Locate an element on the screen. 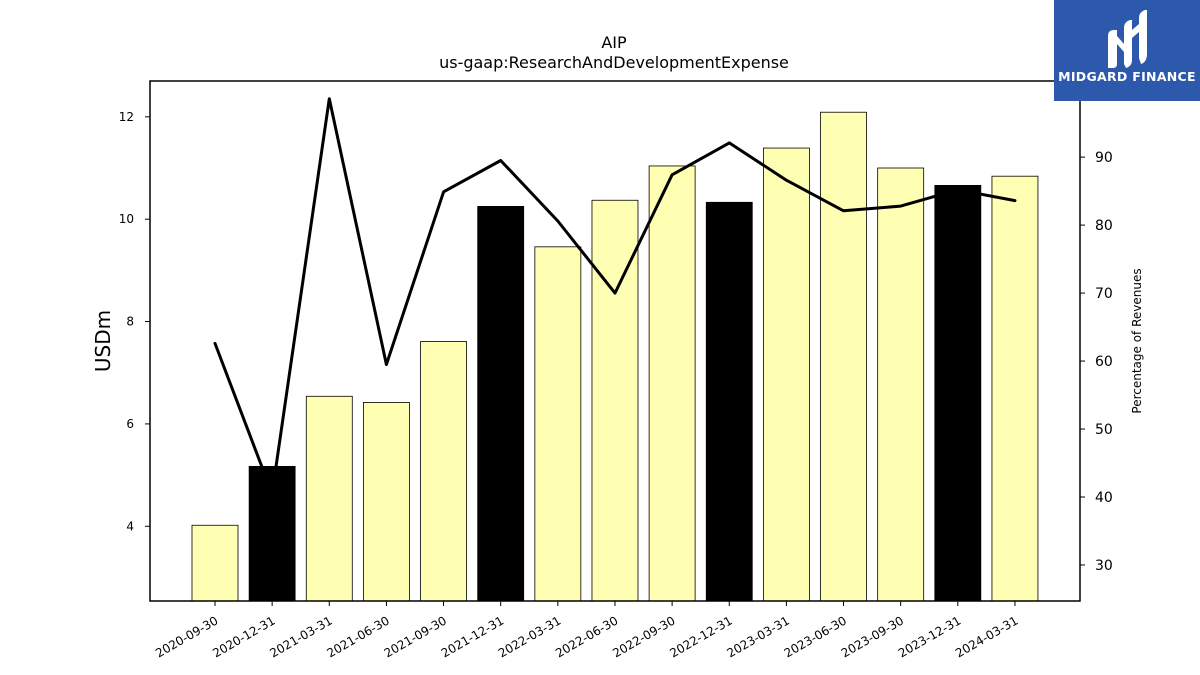 The height and width of the screenshot is (675, 1200). x-tick-label: 2024-03-31 is located at coordinates (986, 636).